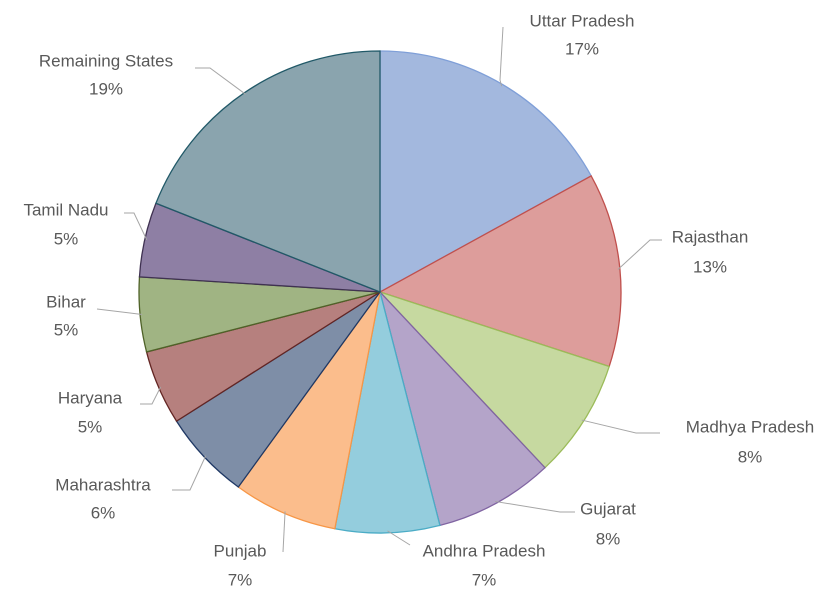 The height and width of the screenshot is (591, 831). What do you see at coordinates (106, 60) in the screenshot?
I see `slice-label: Remaining States` at bounding box center [106, 60].